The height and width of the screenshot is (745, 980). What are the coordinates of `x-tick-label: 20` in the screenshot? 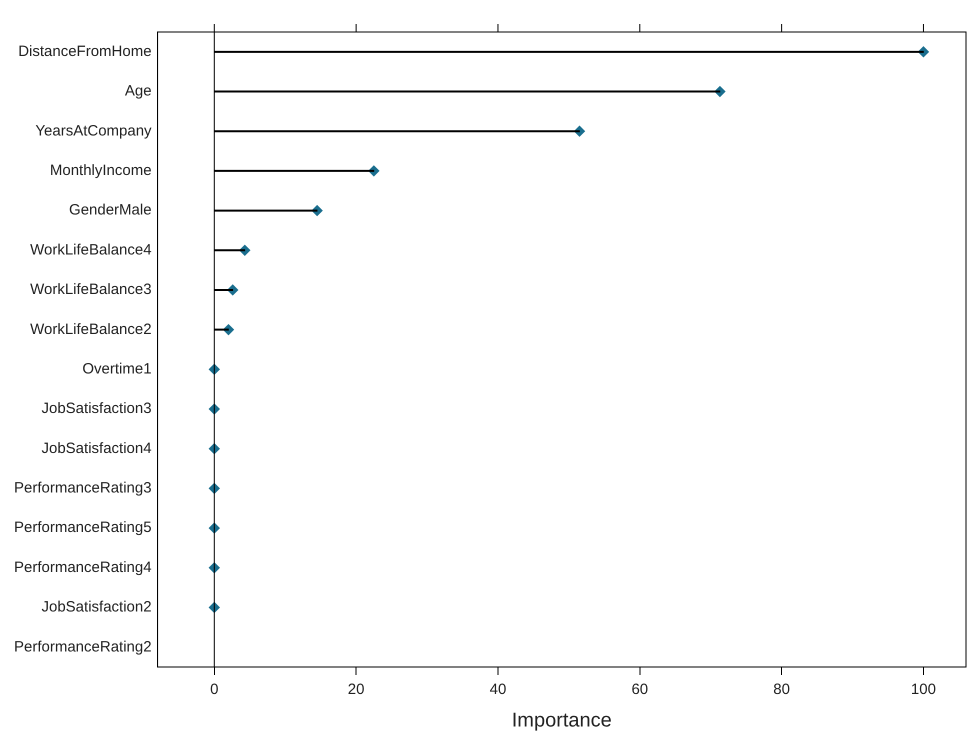 It's located at (356, 689).